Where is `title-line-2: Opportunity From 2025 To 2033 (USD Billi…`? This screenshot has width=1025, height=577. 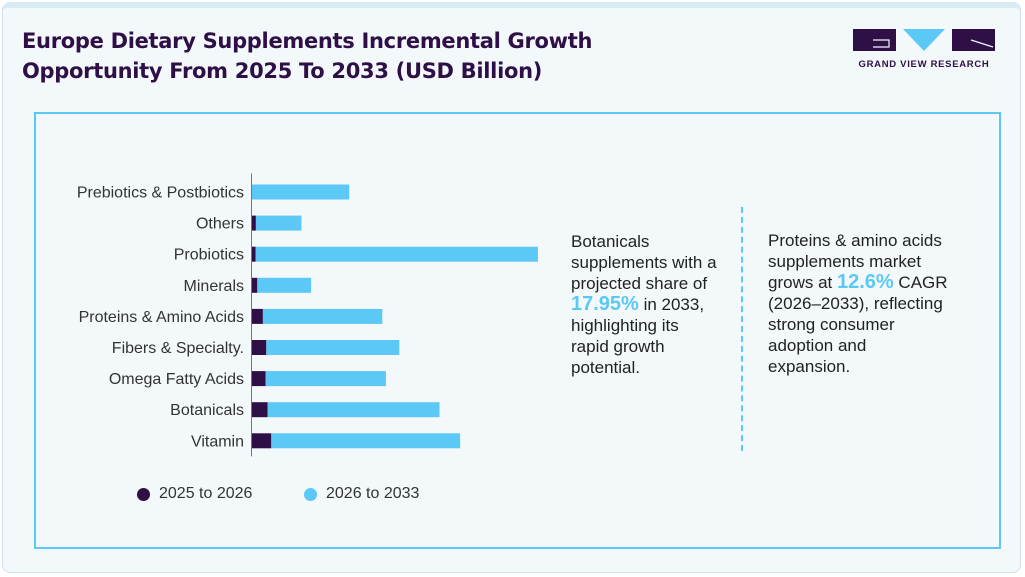
title-line-2: Opportunity From 2025 To 2033 (USD Billi… is located at coordinates (282, 71).